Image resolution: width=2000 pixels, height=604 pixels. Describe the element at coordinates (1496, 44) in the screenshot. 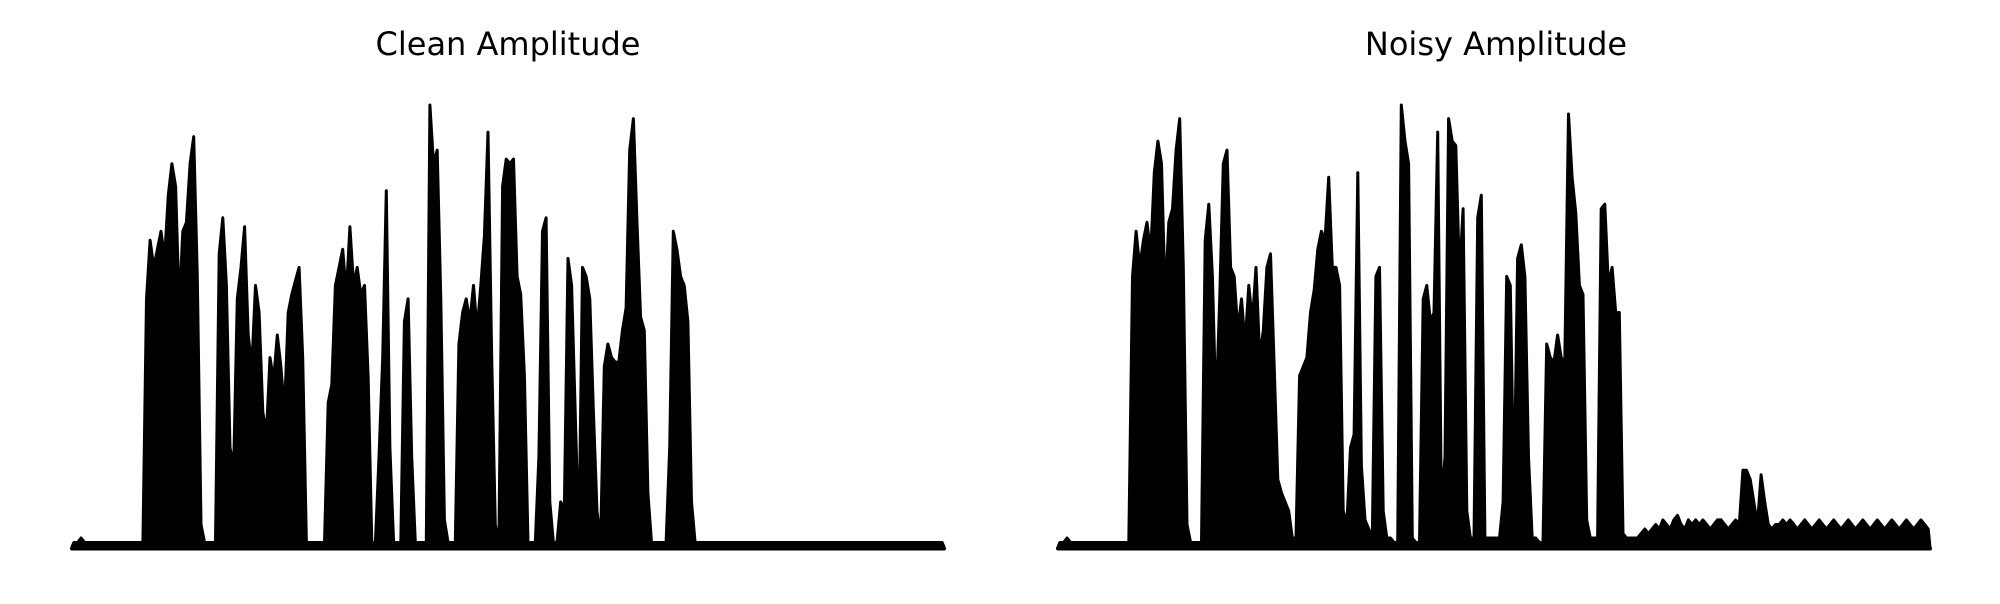

I see `noisy-amplitude-title: Noisy Amplitude` at that location.